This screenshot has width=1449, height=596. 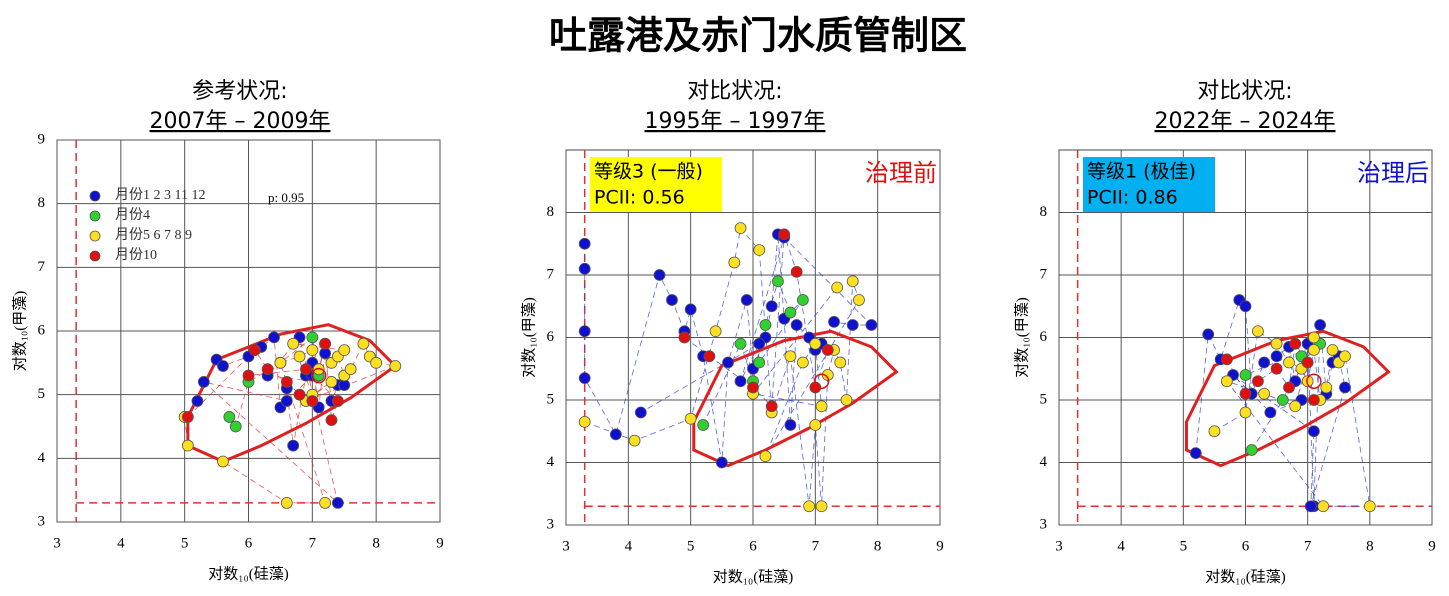 What do you see at coordinates (286, 197) in the screenshot?
I see `annotation: p: 0.95` at bounding box center [286, 197].